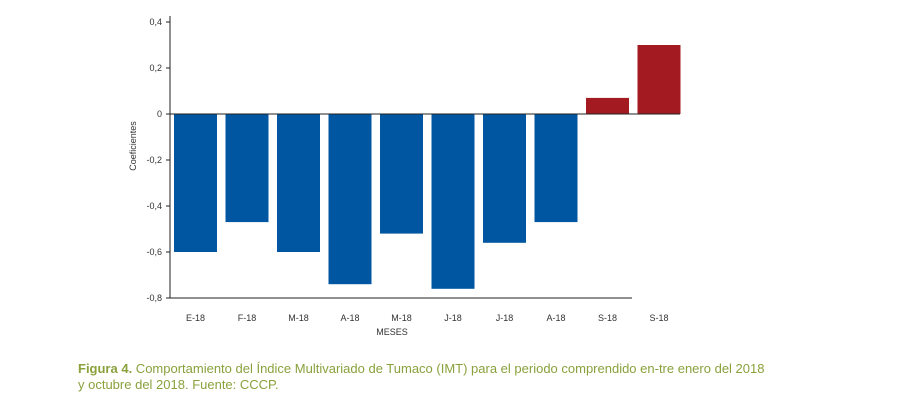 The width and height of the screenshot is (902, 408). Describe the element at coordinates (155, 22) in the screenshot. I see `y-tick-label: 0,4` at that location.